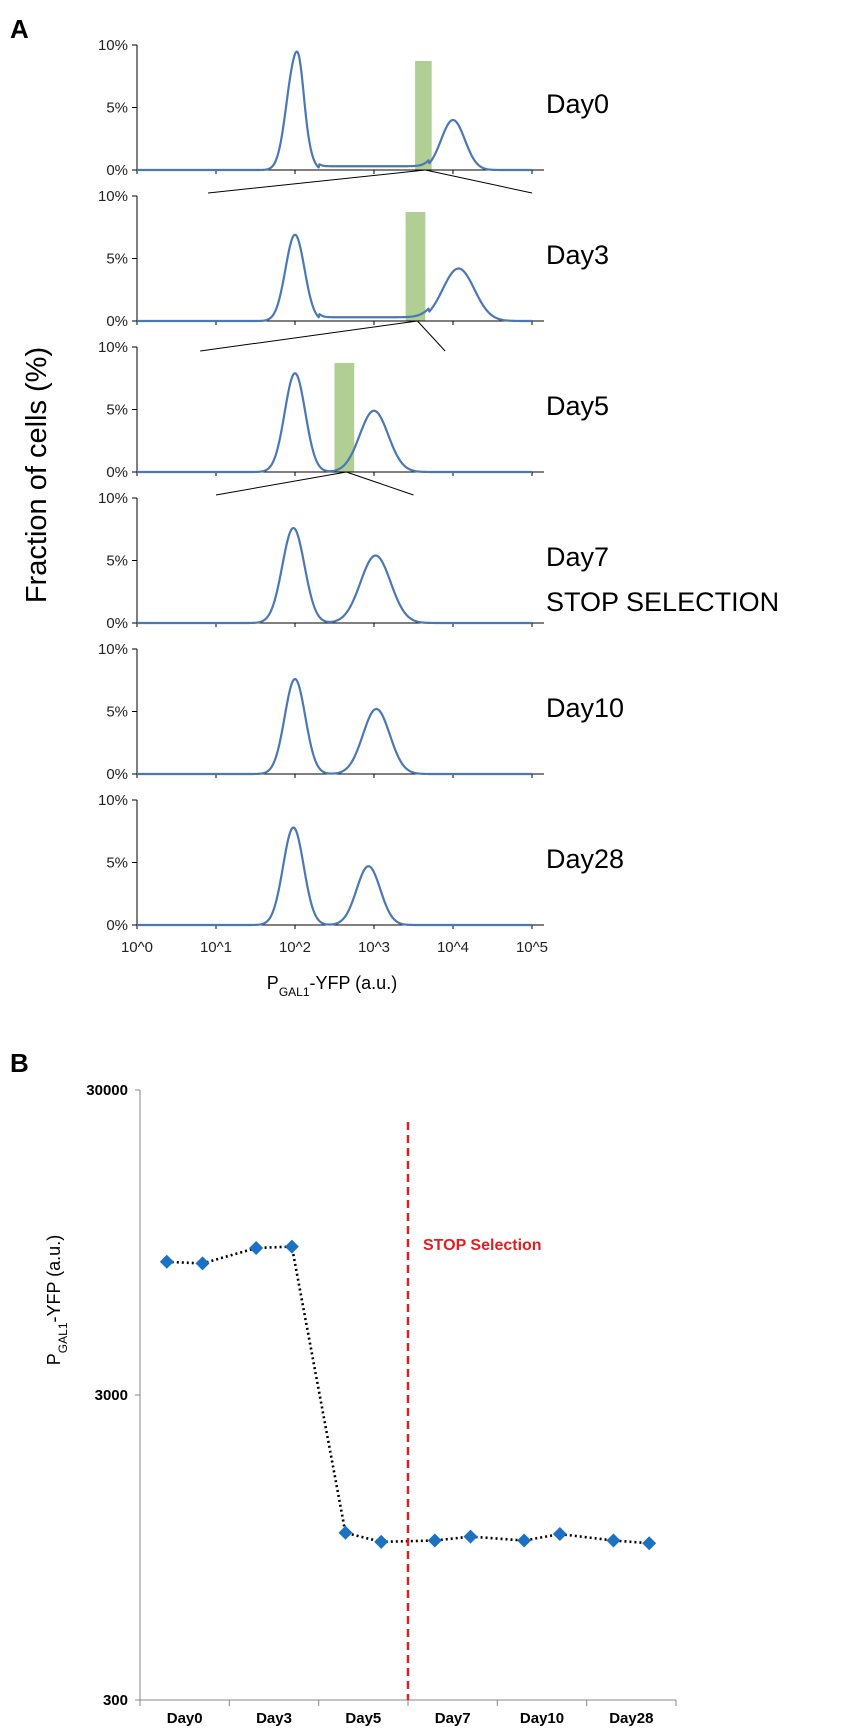 Image resolution: width=854 pixels, height=1733 pixels. Describe the element at coordinates (577, 255) in the screenshot. I see `day-label: Day3` at that location.